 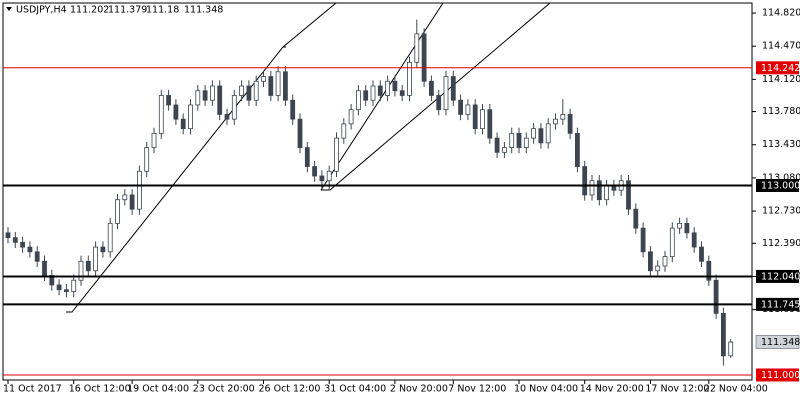 What do you see at coordinates (781, 111) in the screenshot?
I see `y-tick-label: 113.780` at bounding box center [781, 111].